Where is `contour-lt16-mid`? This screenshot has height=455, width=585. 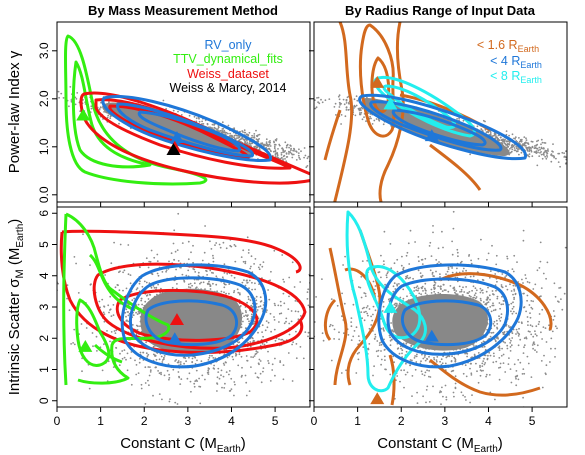 contour-lt16-mid is located at coordinates (377, 80).